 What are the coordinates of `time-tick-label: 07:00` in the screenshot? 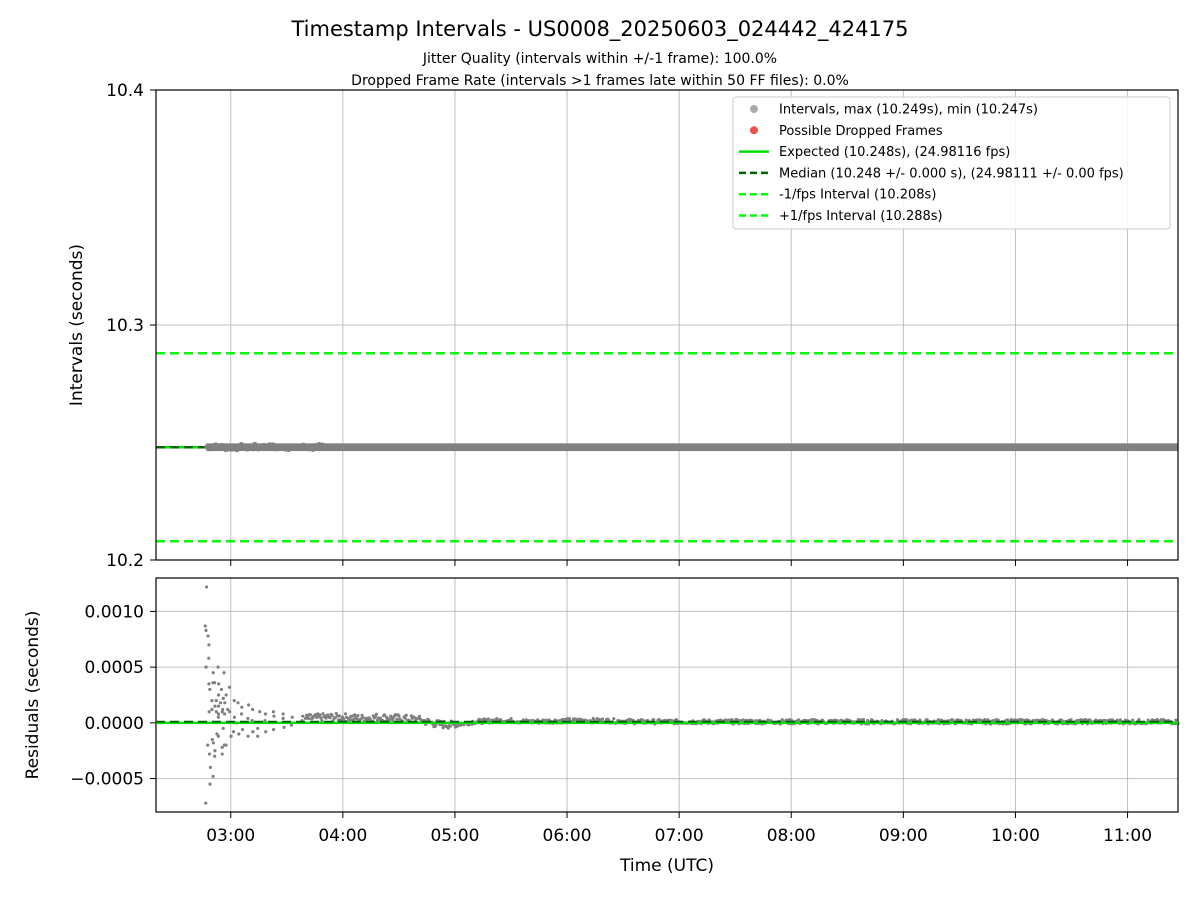 It's located at (679, 836).